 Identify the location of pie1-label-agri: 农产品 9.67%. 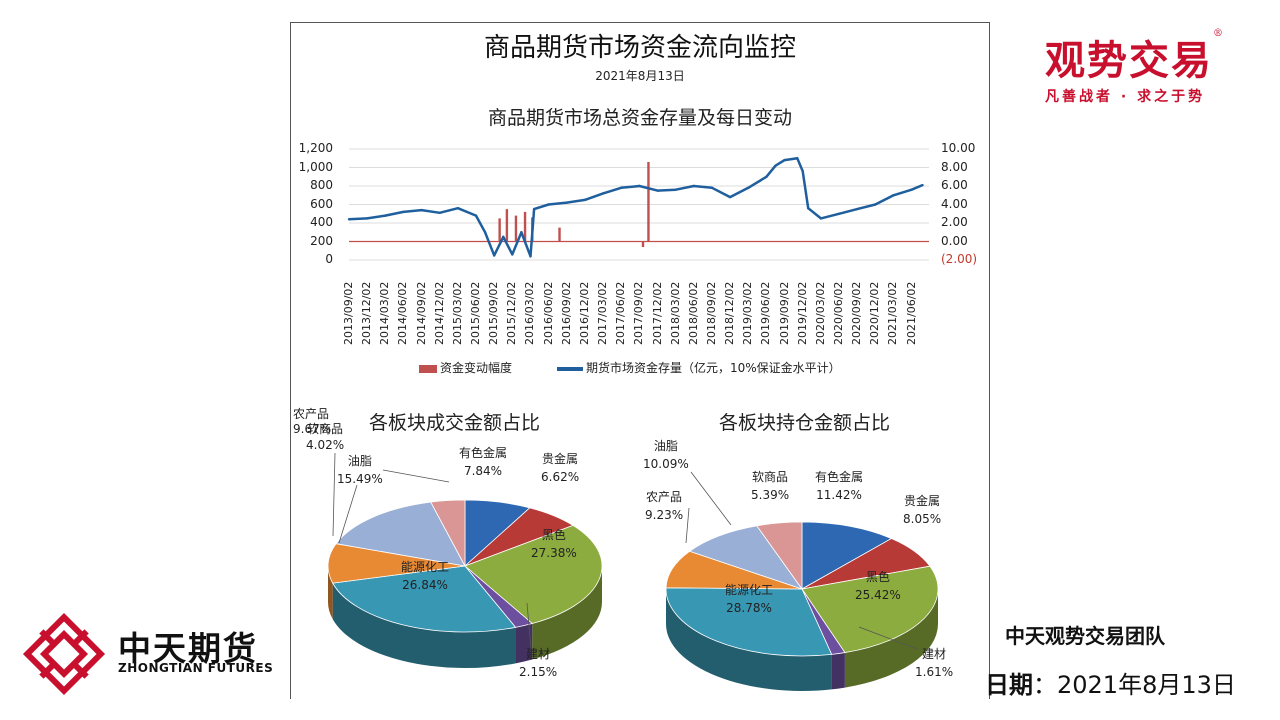
(312, 421).